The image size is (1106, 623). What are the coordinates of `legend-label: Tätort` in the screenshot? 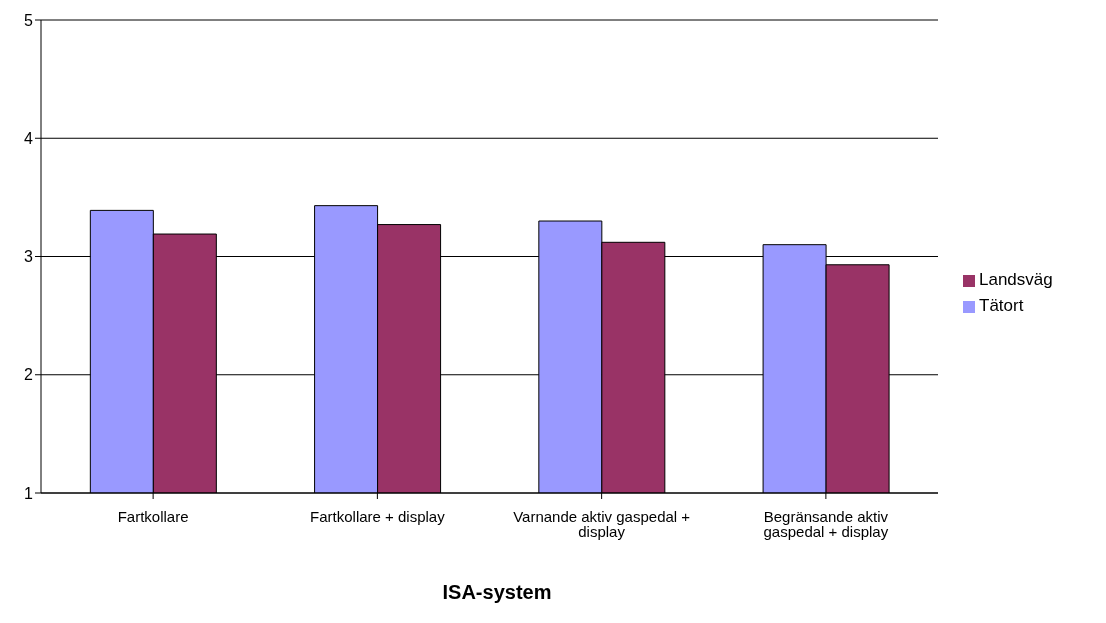 It's located at (1001, 305).